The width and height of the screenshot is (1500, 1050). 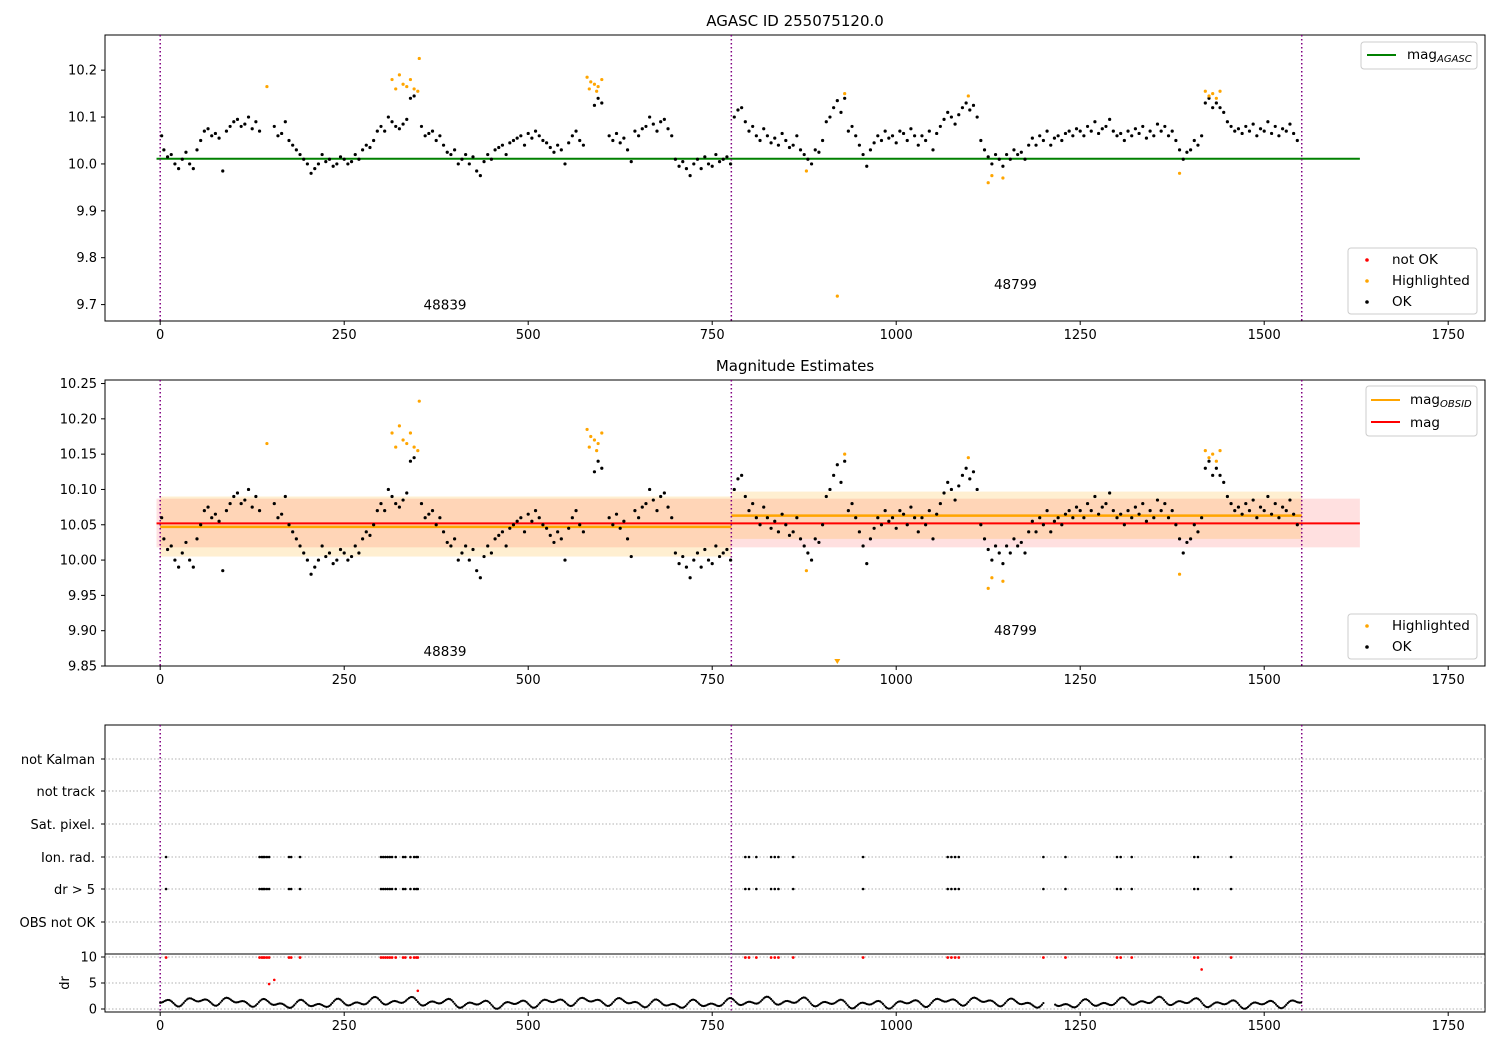 What do you see at coordinates (1402, 302) in the screenshot?
I see `legend-ok: OK` at bounding box center [1402, 302].